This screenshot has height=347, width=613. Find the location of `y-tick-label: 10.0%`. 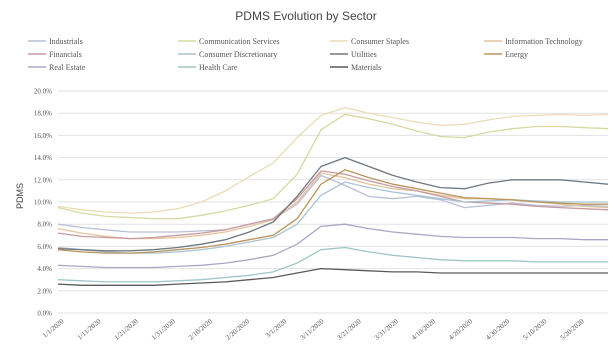

y-tick-label: 10.0% is located at coordinates (43, 203).